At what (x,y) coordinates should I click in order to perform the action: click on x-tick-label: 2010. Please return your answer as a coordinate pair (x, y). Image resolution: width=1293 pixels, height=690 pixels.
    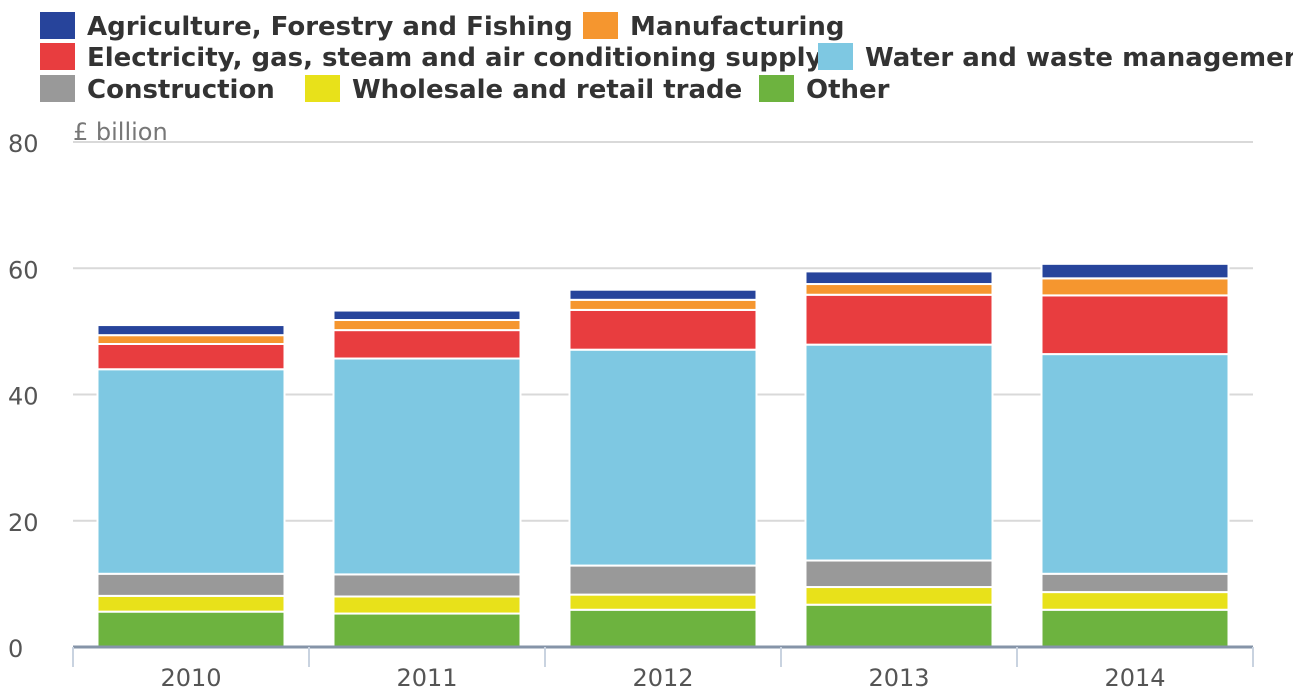
    Looking at the image, I should click on (190, 677).